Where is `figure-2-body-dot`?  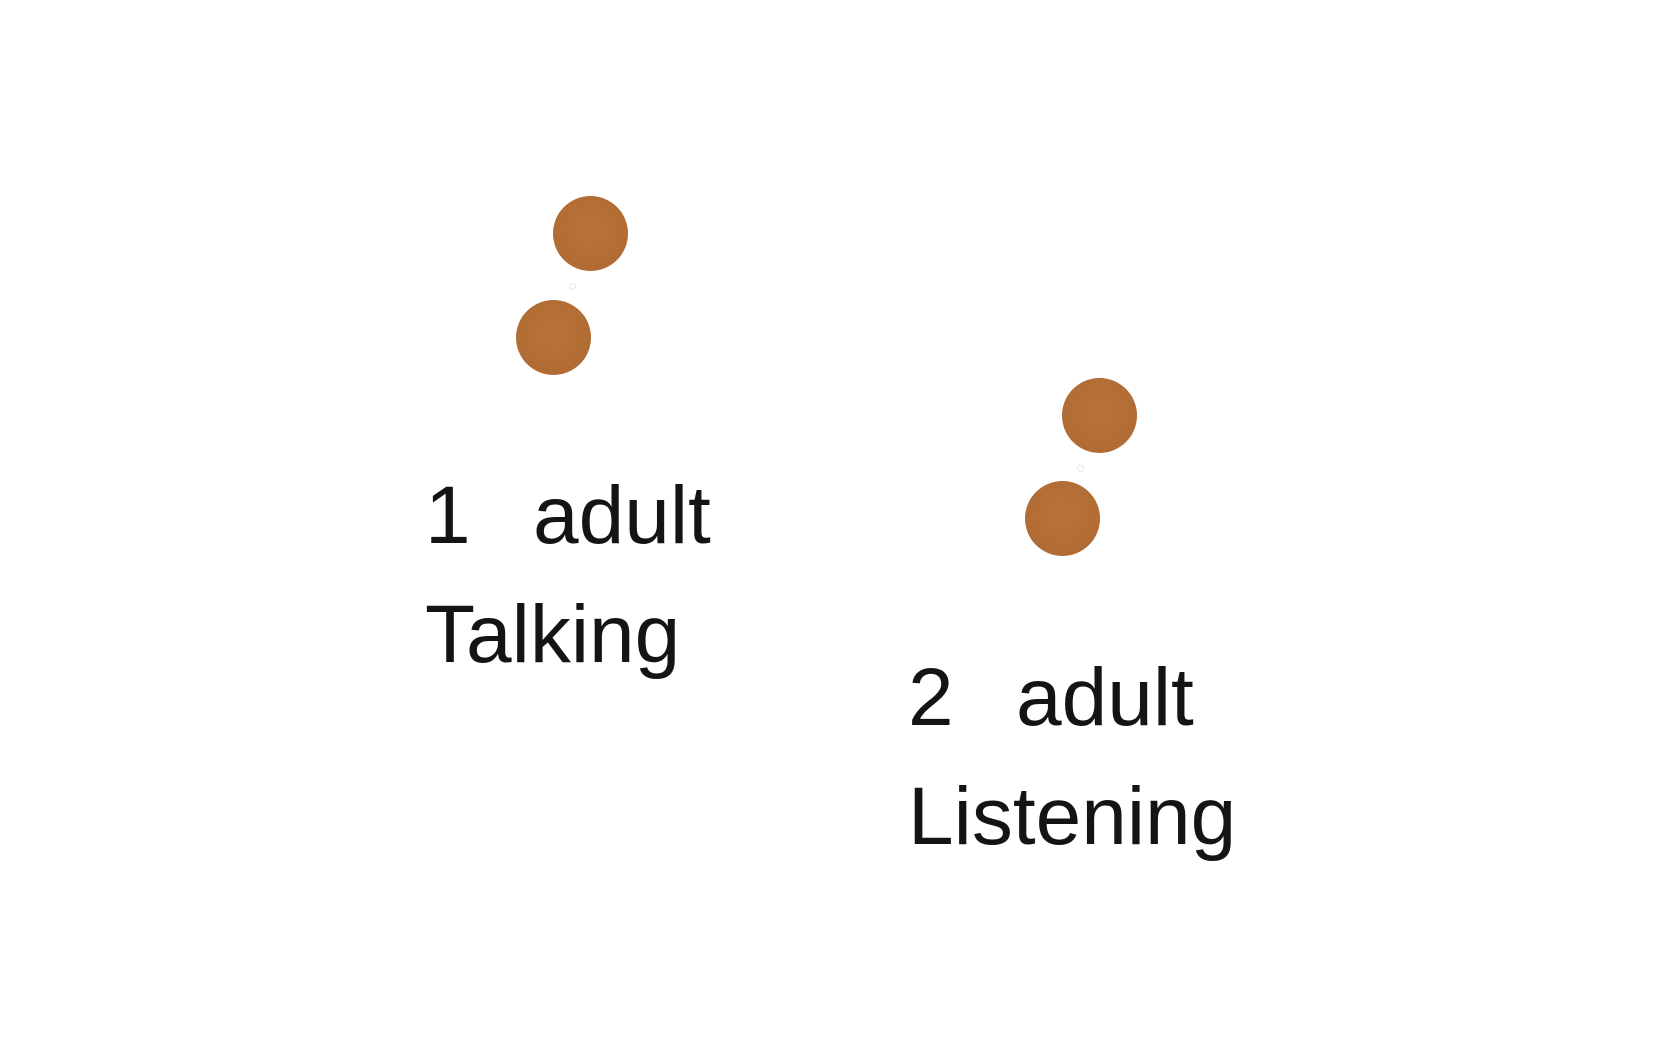 figure-2-body-dot is located at coordinates (1062, 518).